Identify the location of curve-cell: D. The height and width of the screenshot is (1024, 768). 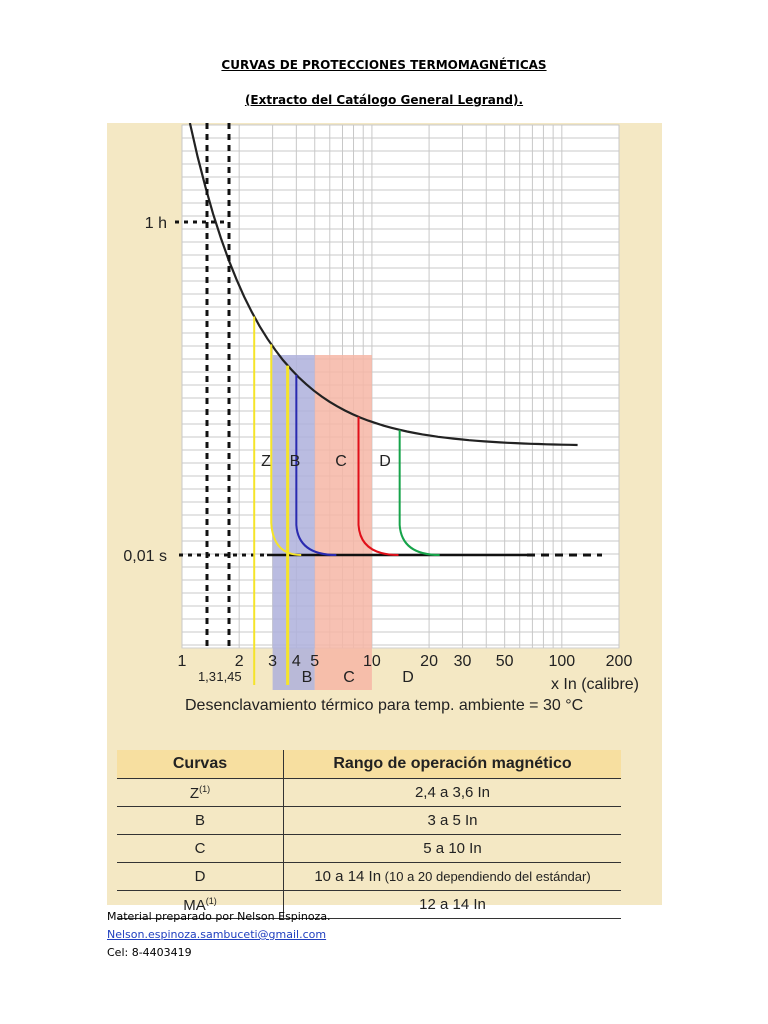
(200, 876).